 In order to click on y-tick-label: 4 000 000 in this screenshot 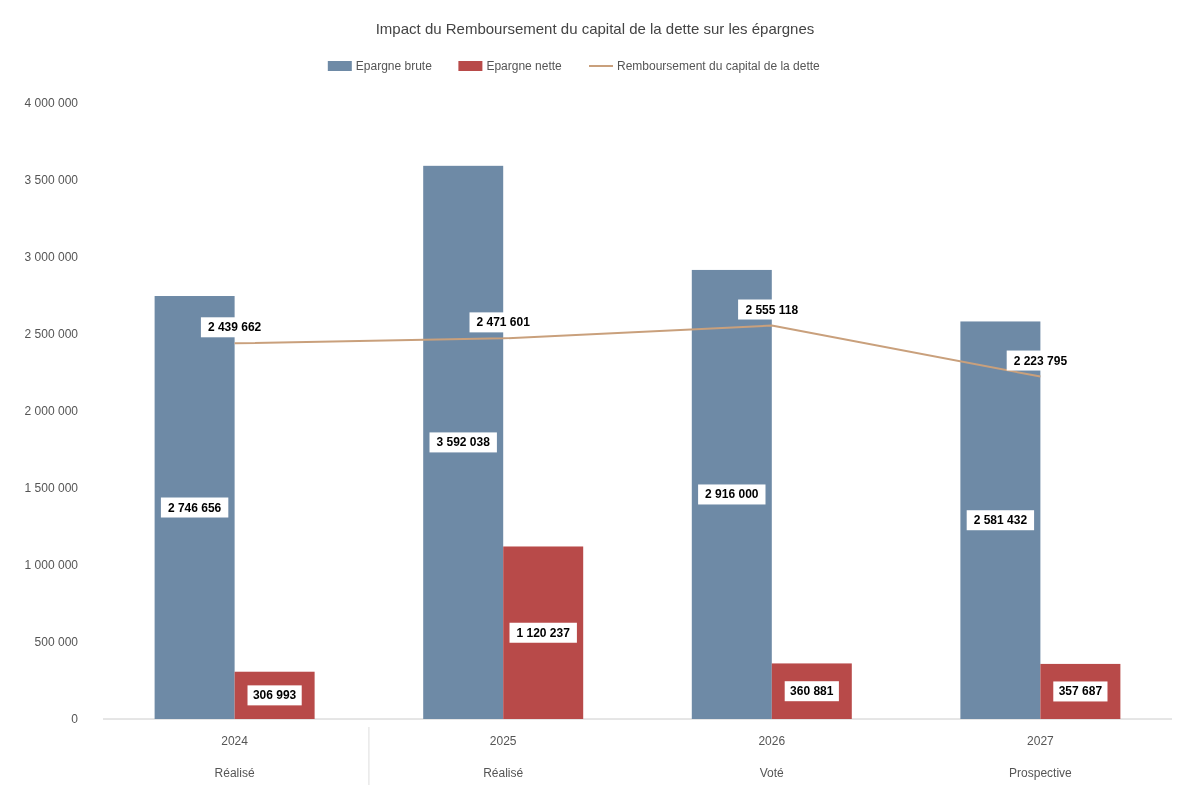, I will do `click(51, 103)`.